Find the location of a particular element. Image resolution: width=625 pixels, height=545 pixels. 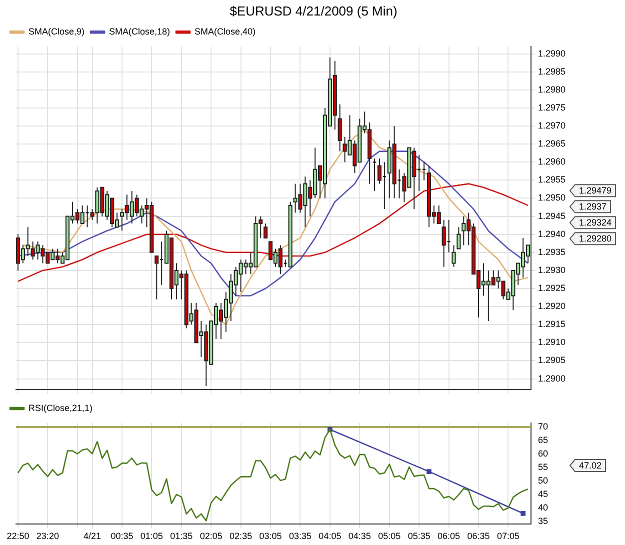

text: 1.29280 is located at coordinates (595, 239).